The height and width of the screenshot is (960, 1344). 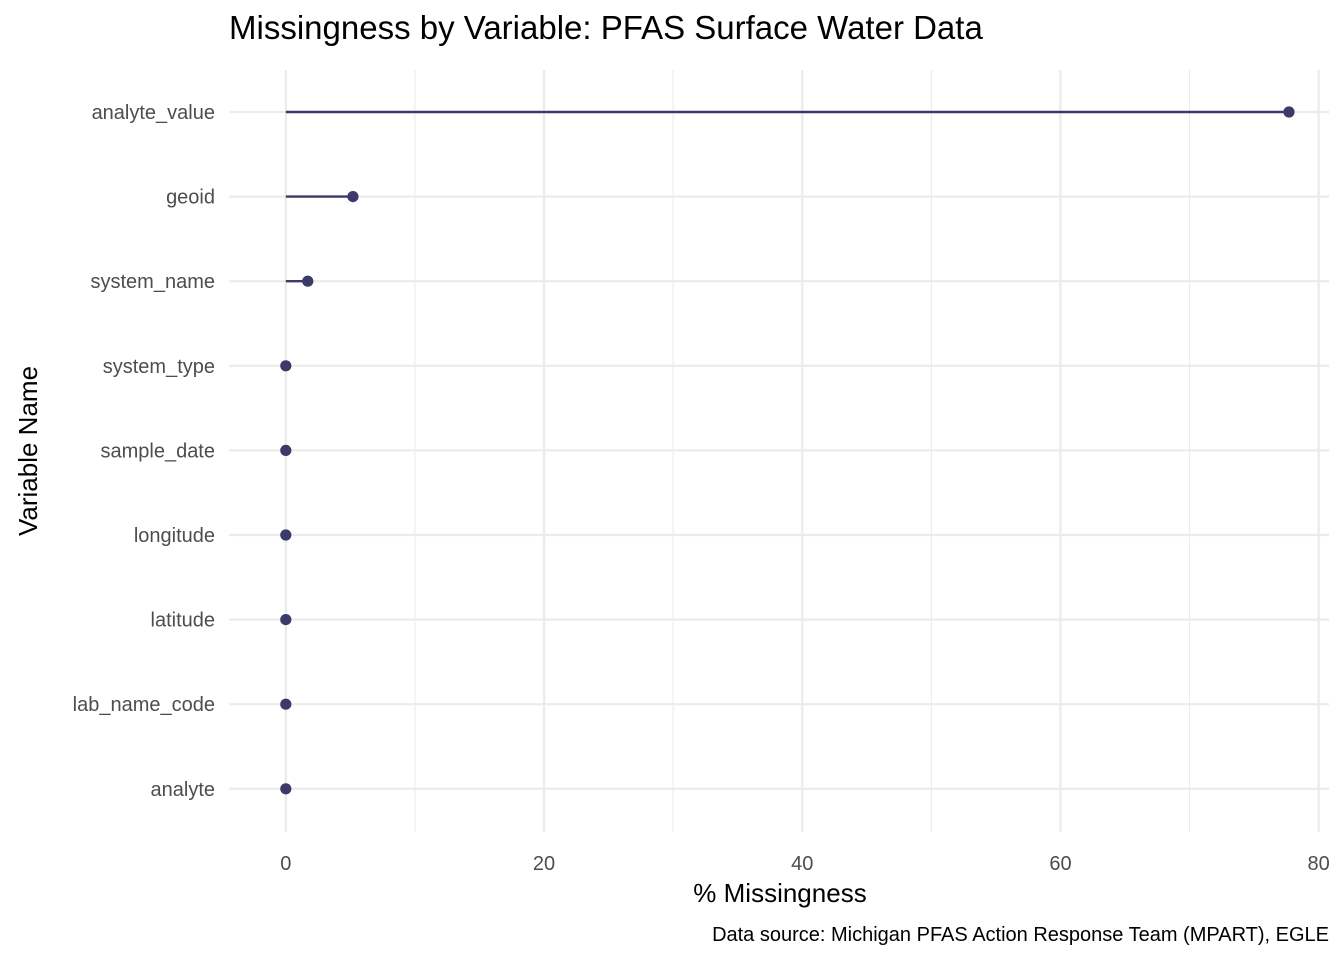 I want to click on x-tick-label: 60, so click(x=1060, y=864).